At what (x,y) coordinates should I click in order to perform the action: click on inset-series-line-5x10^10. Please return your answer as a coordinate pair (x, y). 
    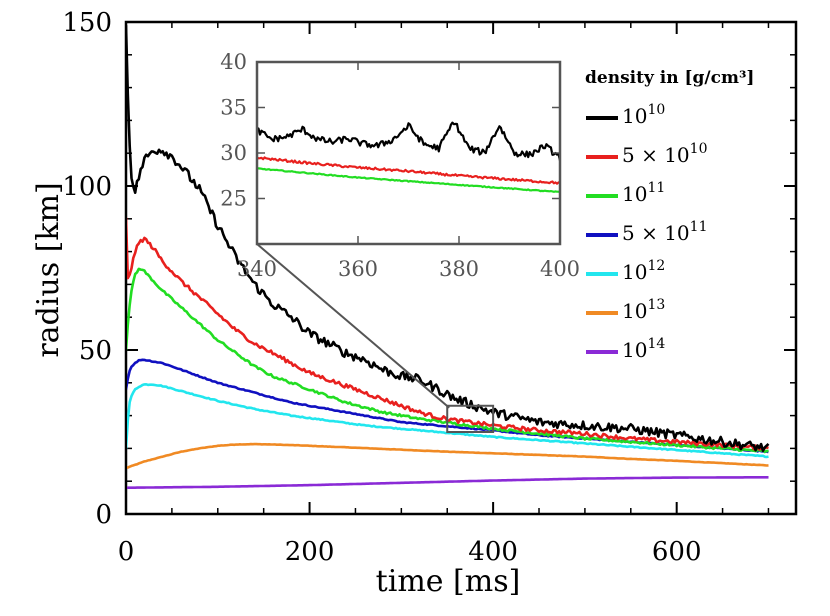
    Looking at the image, I should click on (408, 170).